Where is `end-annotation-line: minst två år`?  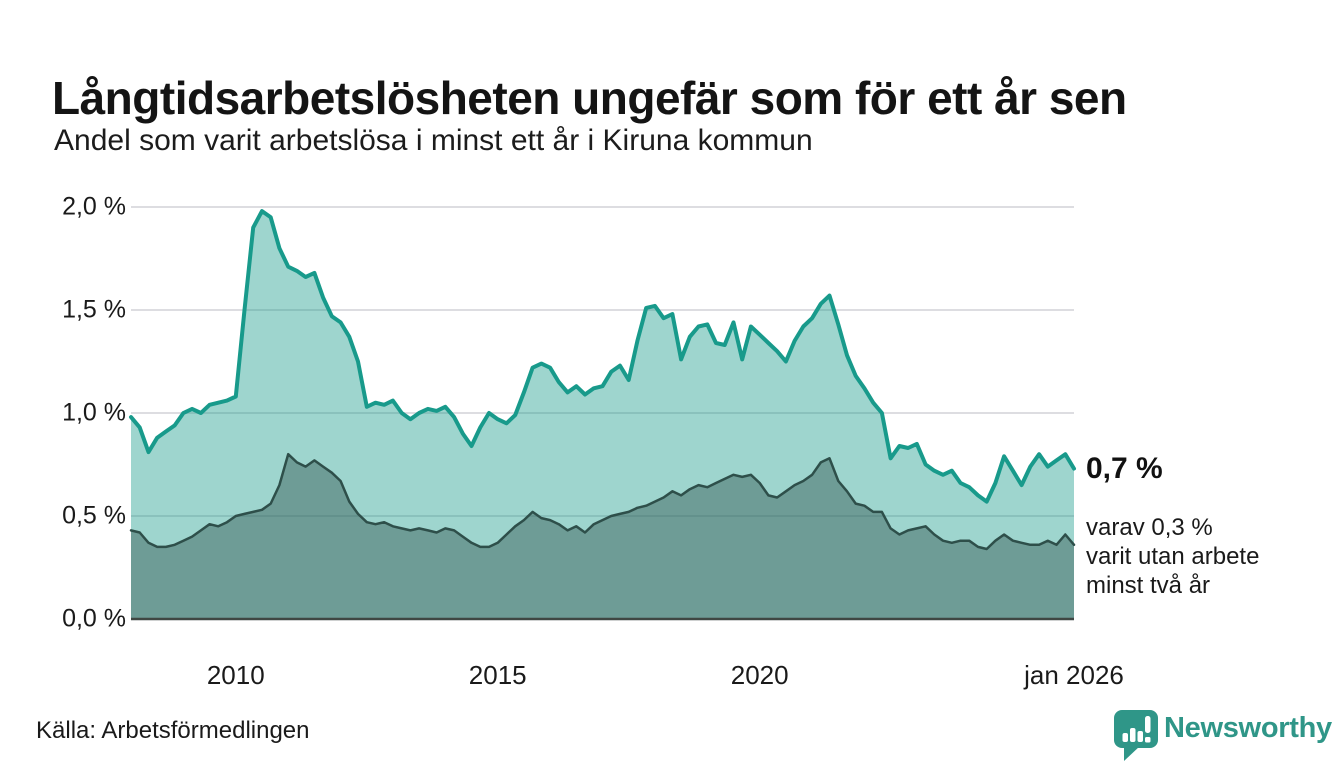
end-annotation-line: minst två år is located at coordinates (1148, 585).